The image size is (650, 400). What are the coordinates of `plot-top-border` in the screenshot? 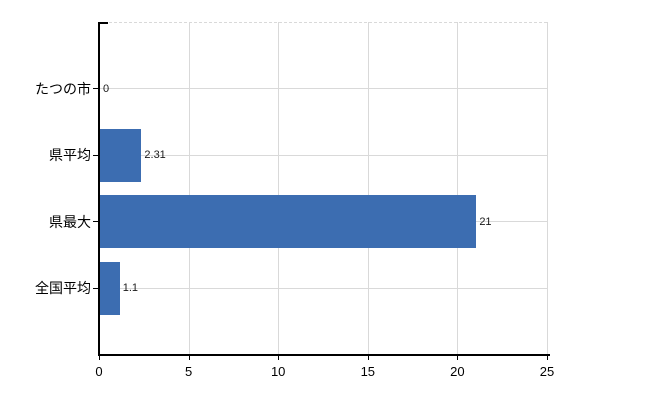 It's located at (323, 22).